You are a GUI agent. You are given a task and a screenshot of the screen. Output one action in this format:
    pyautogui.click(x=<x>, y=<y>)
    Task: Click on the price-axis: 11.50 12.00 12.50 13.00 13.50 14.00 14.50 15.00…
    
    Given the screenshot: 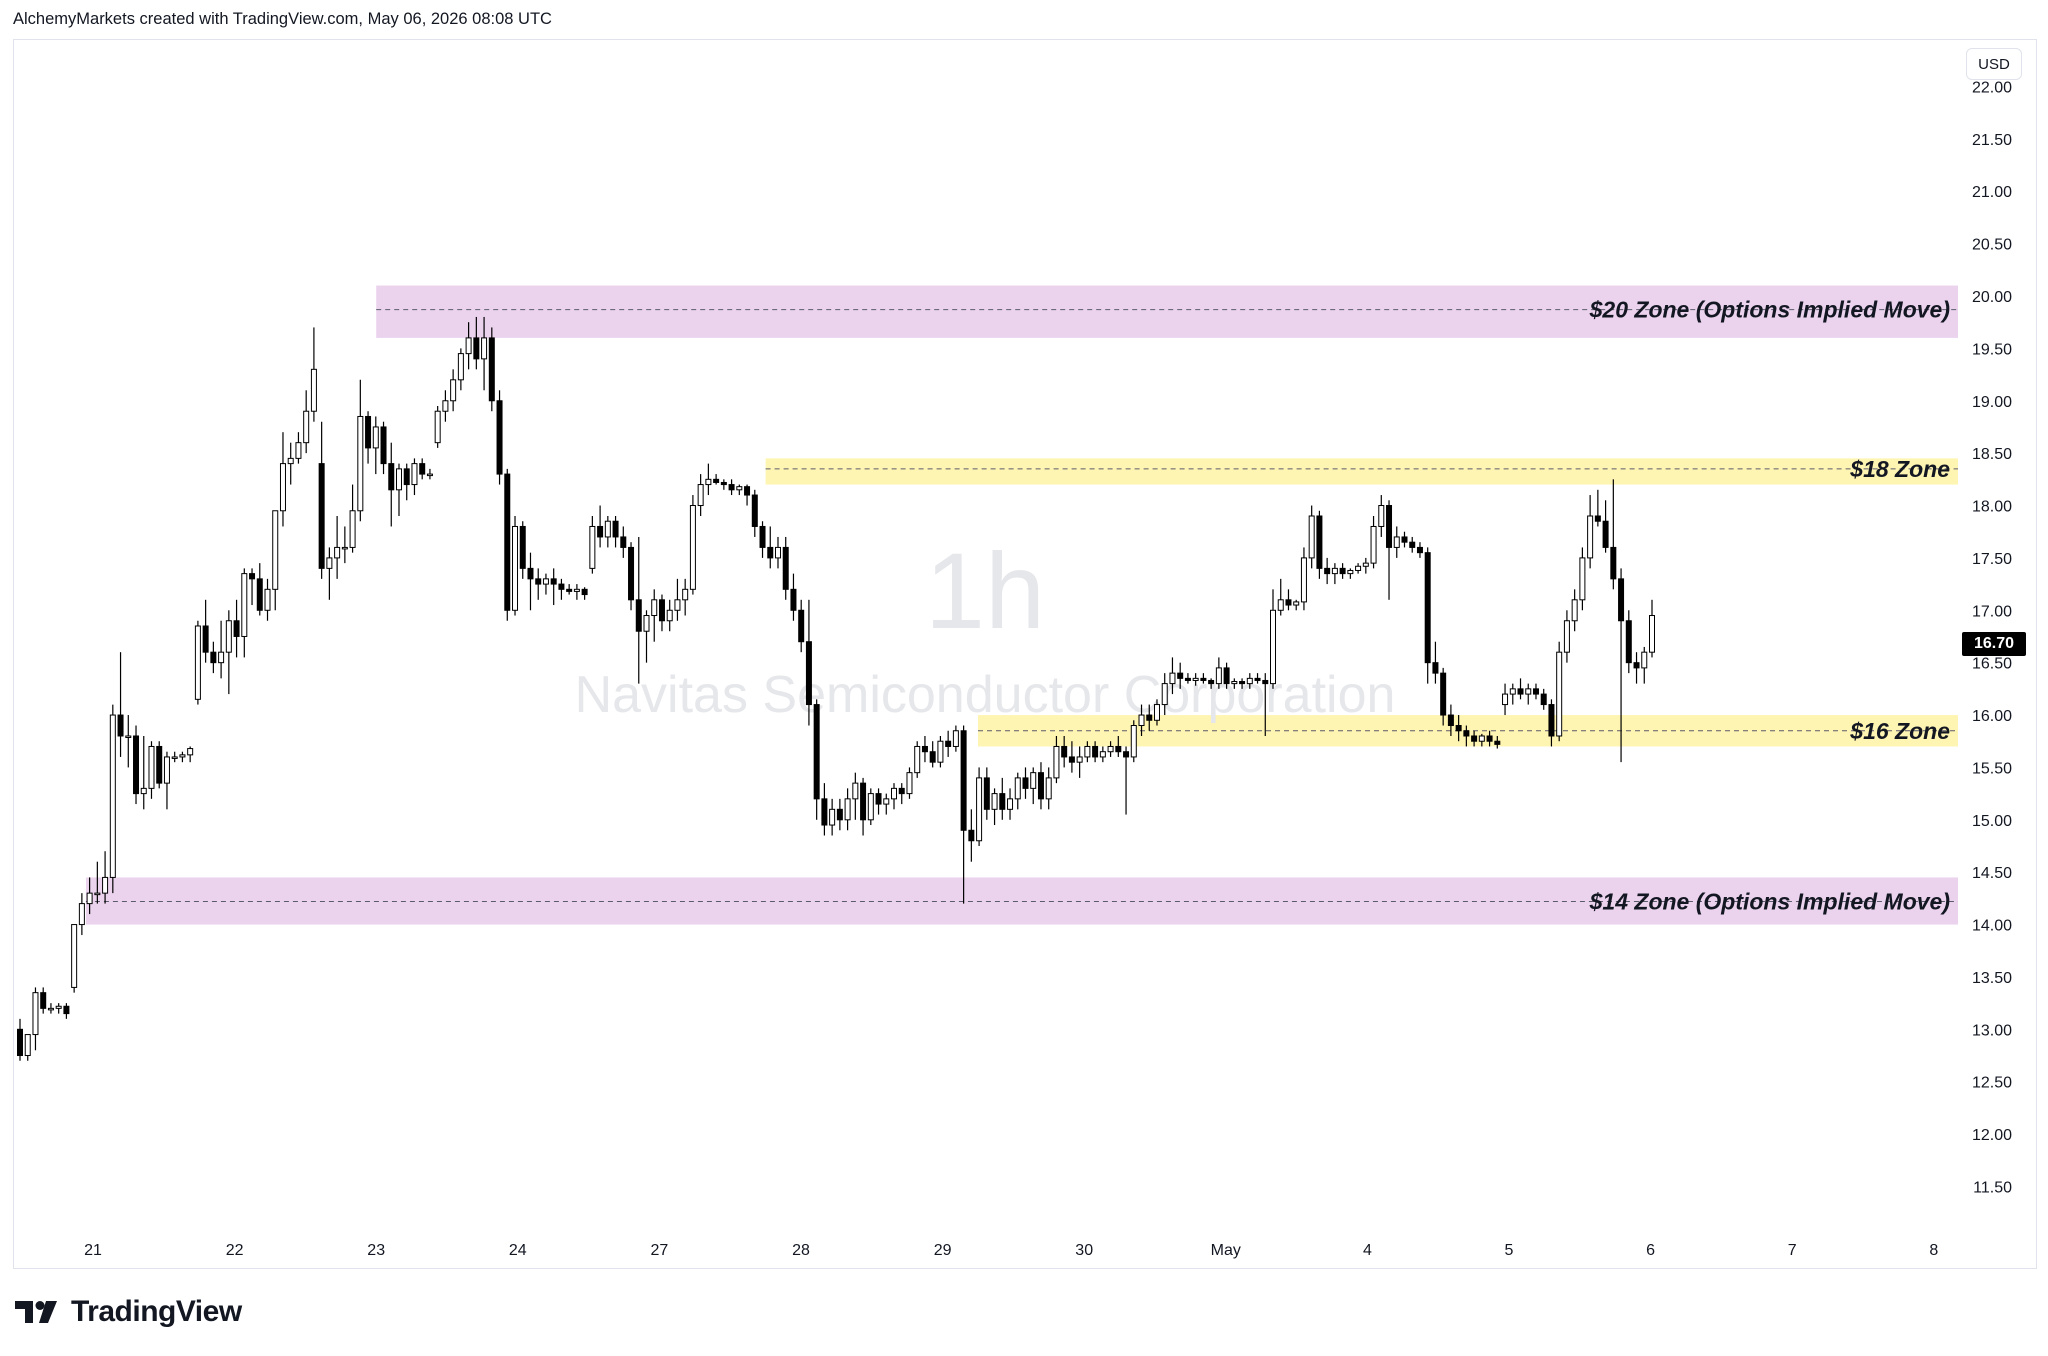 What is the action you would take?
    pyautogui.click(x=1992, y=637)
    